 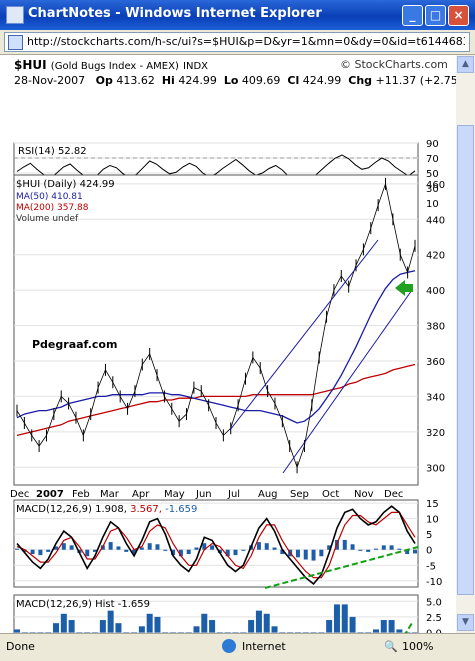 I want to click on zoom-text: 100%, so click(x=417, y=646).